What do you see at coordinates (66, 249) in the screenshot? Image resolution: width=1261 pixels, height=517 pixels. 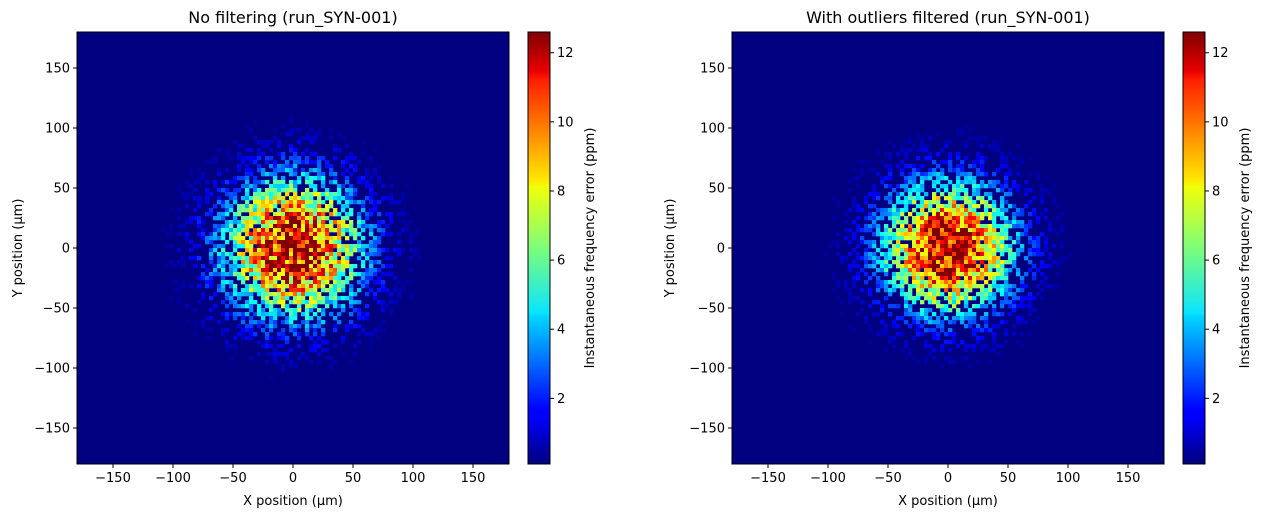 I see `y-tick-label: 0` at bounding box center [66, 249].